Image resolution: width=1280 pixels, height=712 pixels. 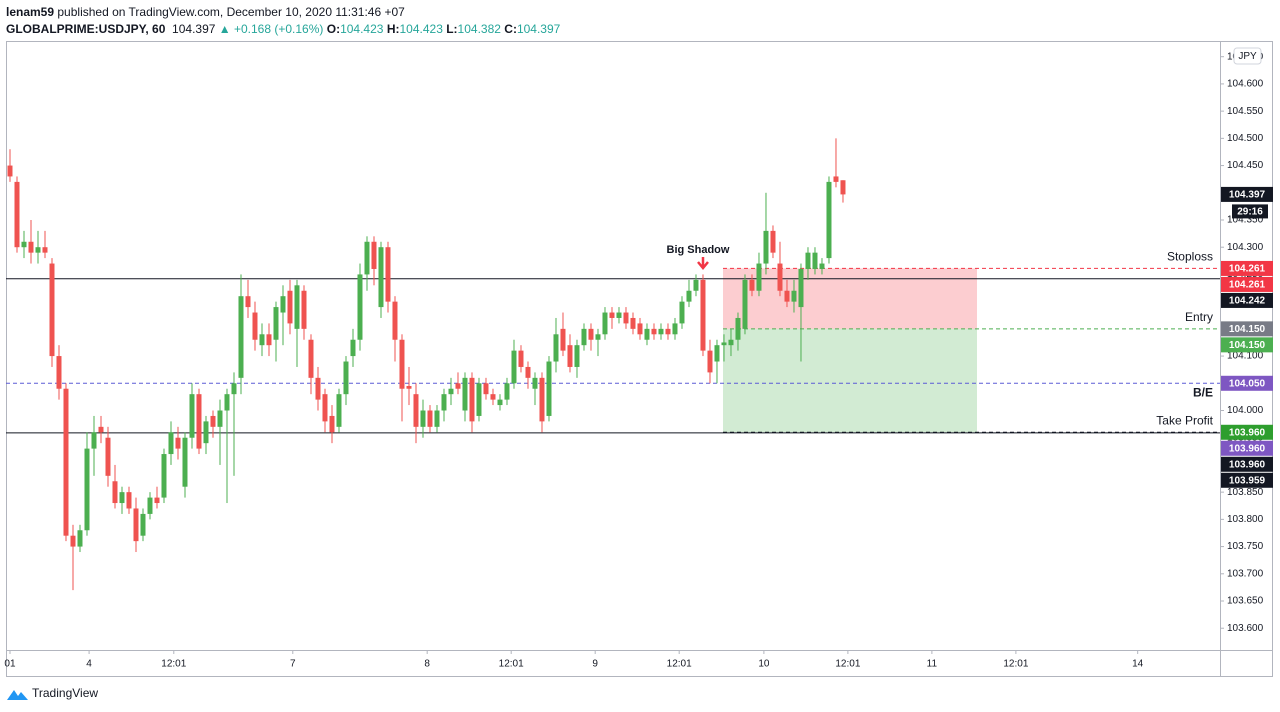 I want to click on author: lenam59, so click(x=30, y=12).